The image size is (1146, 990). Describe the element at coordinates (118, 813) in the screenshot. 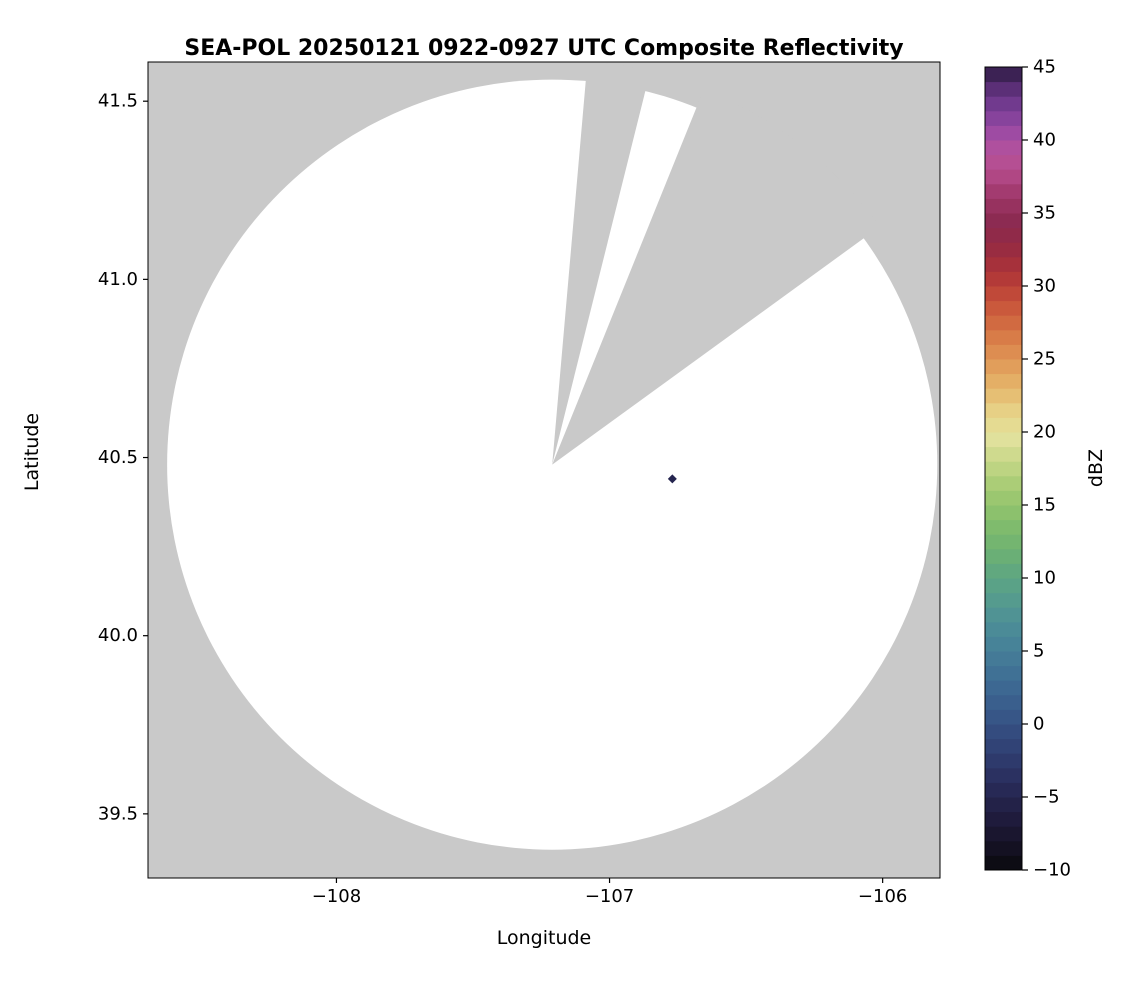

I see `y-tick-label: 39.5` at that location.